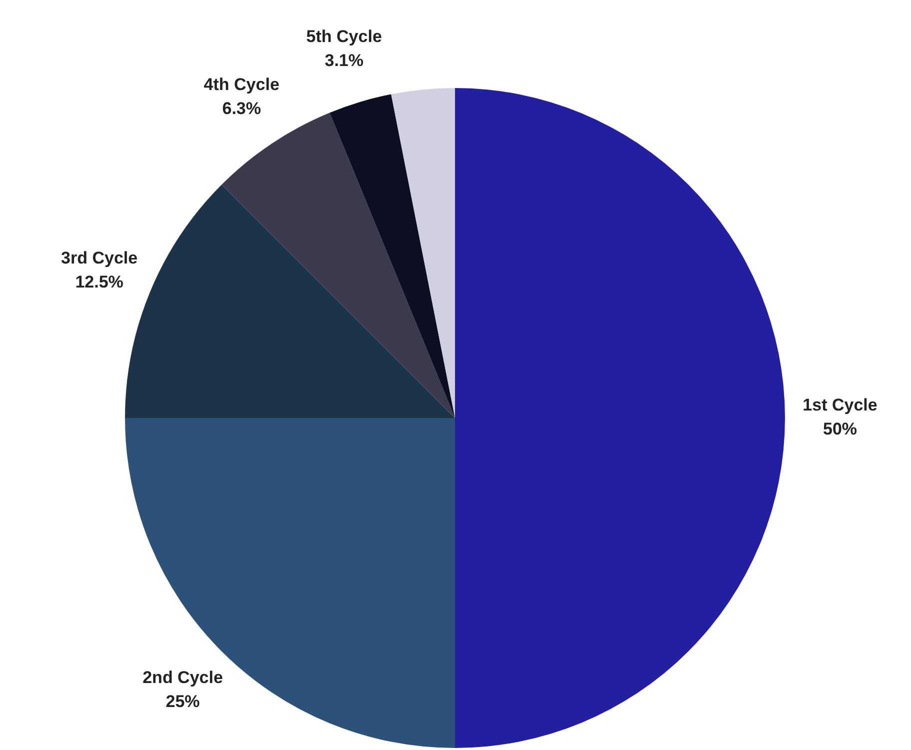 The image size is (911, 750). Describe the element at coordinates (241, 108) in the screenshot. I see `data-label: 6.3%` at that location.